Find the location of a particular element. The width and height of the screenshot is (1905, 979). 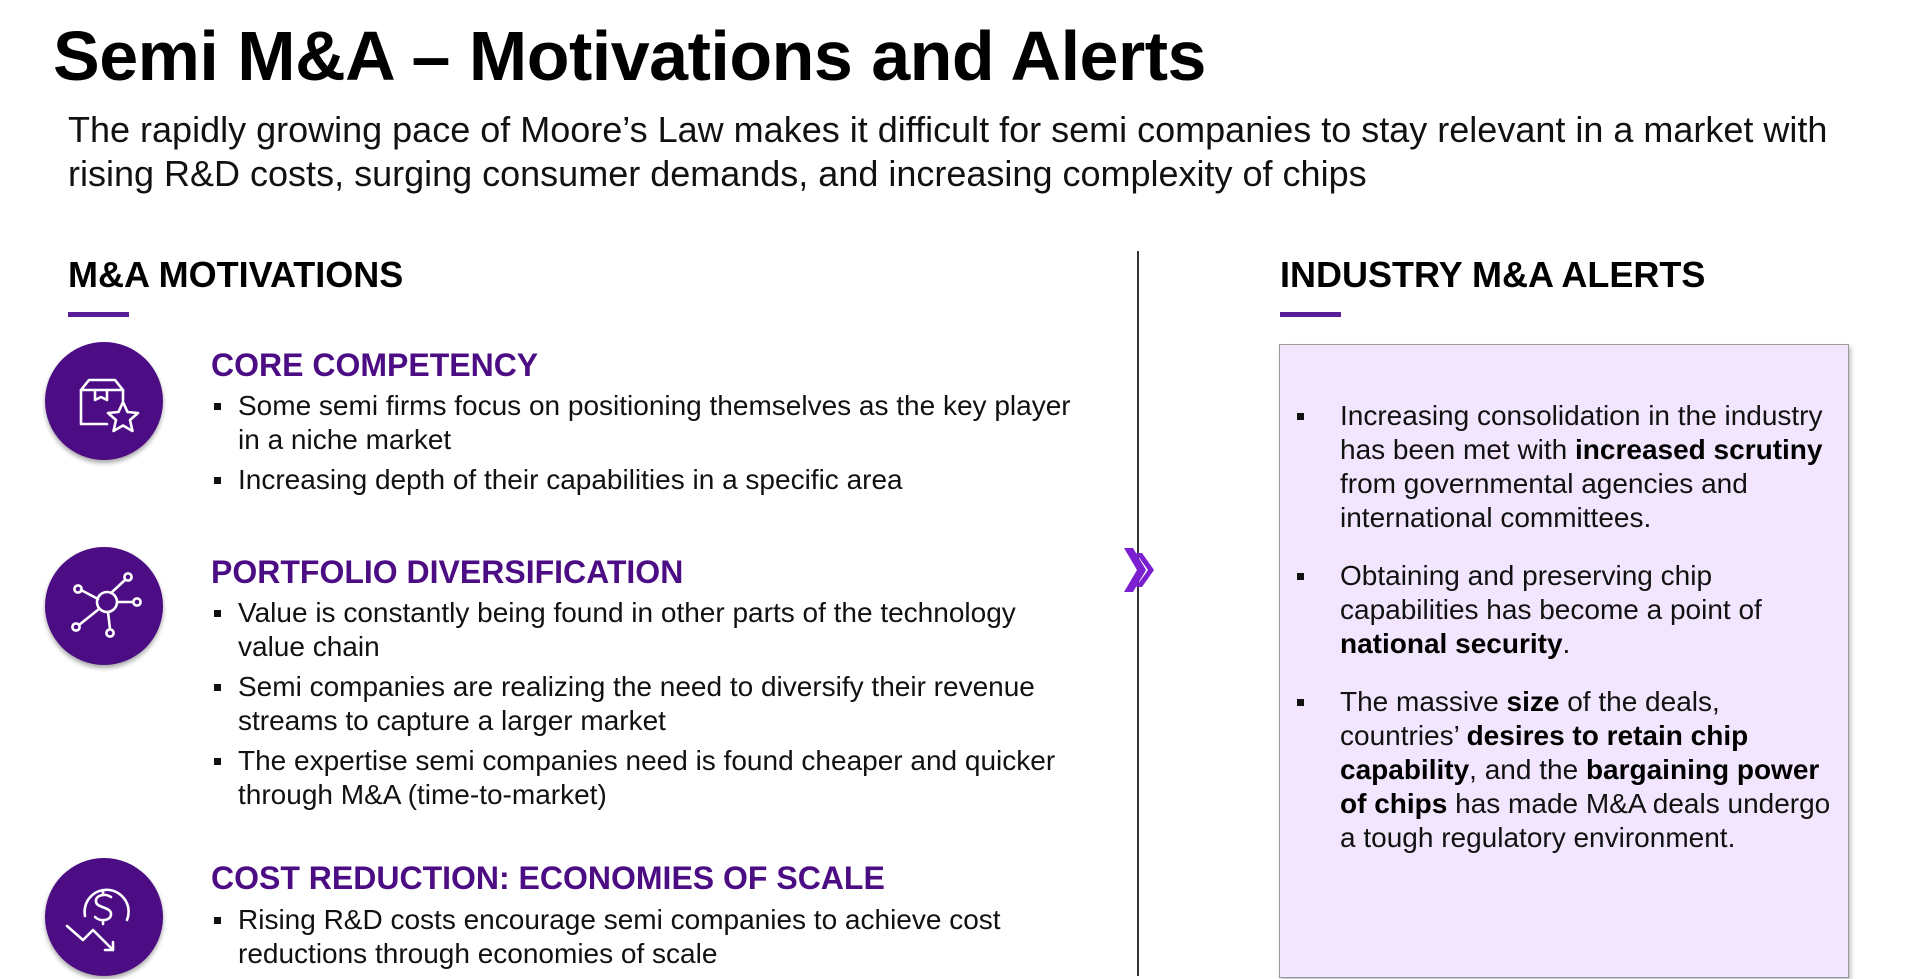

core-competency-circle is located at coordinates (104, 401).